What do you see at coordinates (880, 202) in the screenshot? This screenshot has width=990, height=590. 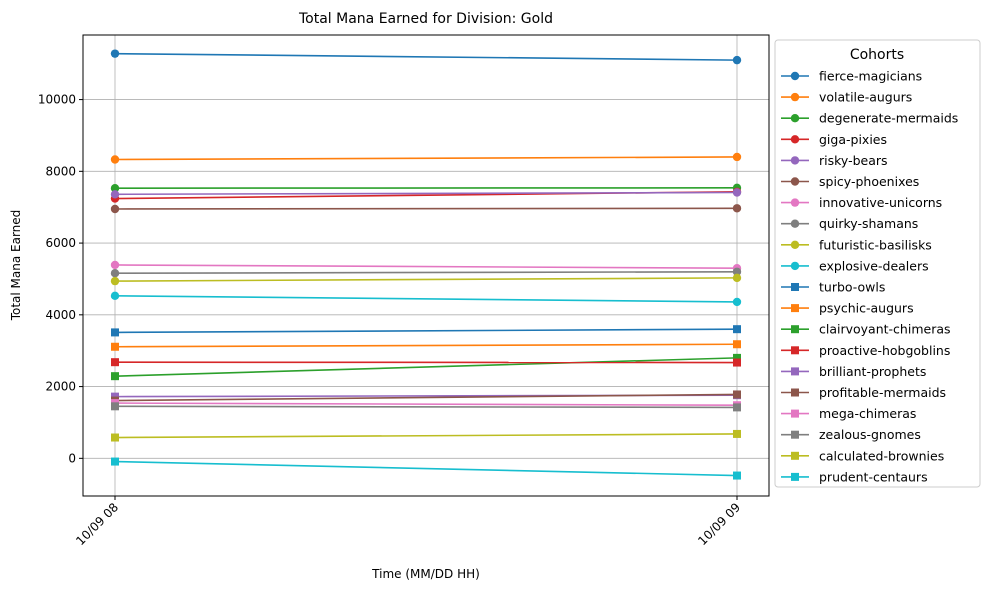 I see `legend-label: innovative-unicorns` at bounding box center [880, 202].